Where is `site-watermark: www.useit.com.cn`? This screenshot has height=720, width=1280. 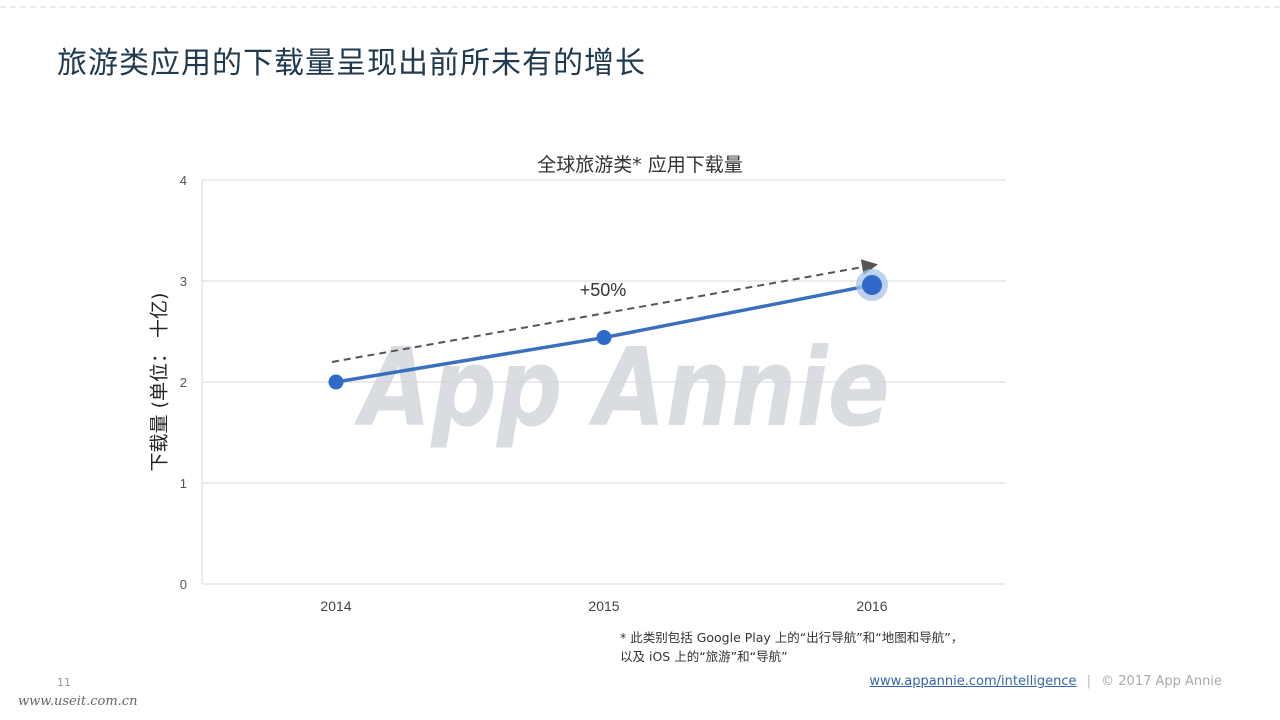
site-watermark: www.useit.com.cn is located at coordinates (78, 701).